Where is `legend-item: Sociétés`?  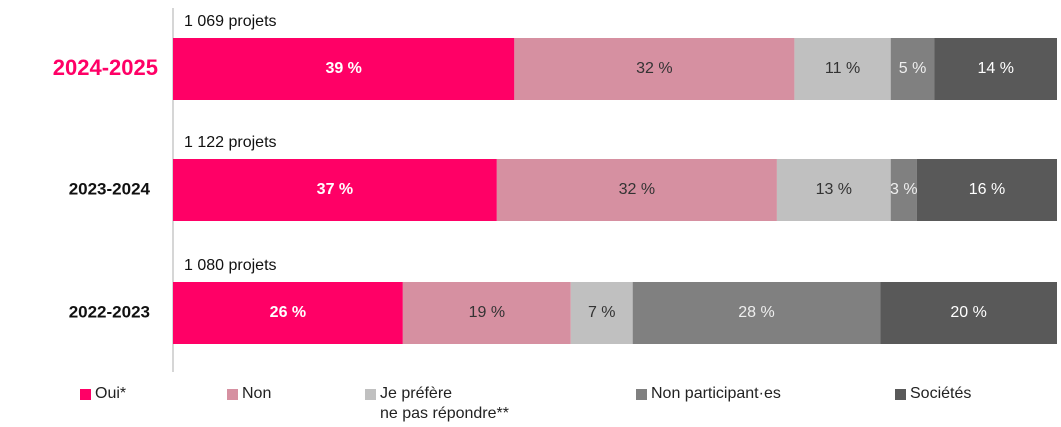
legend-item: Sociétés is located at coordinates (933, 394).